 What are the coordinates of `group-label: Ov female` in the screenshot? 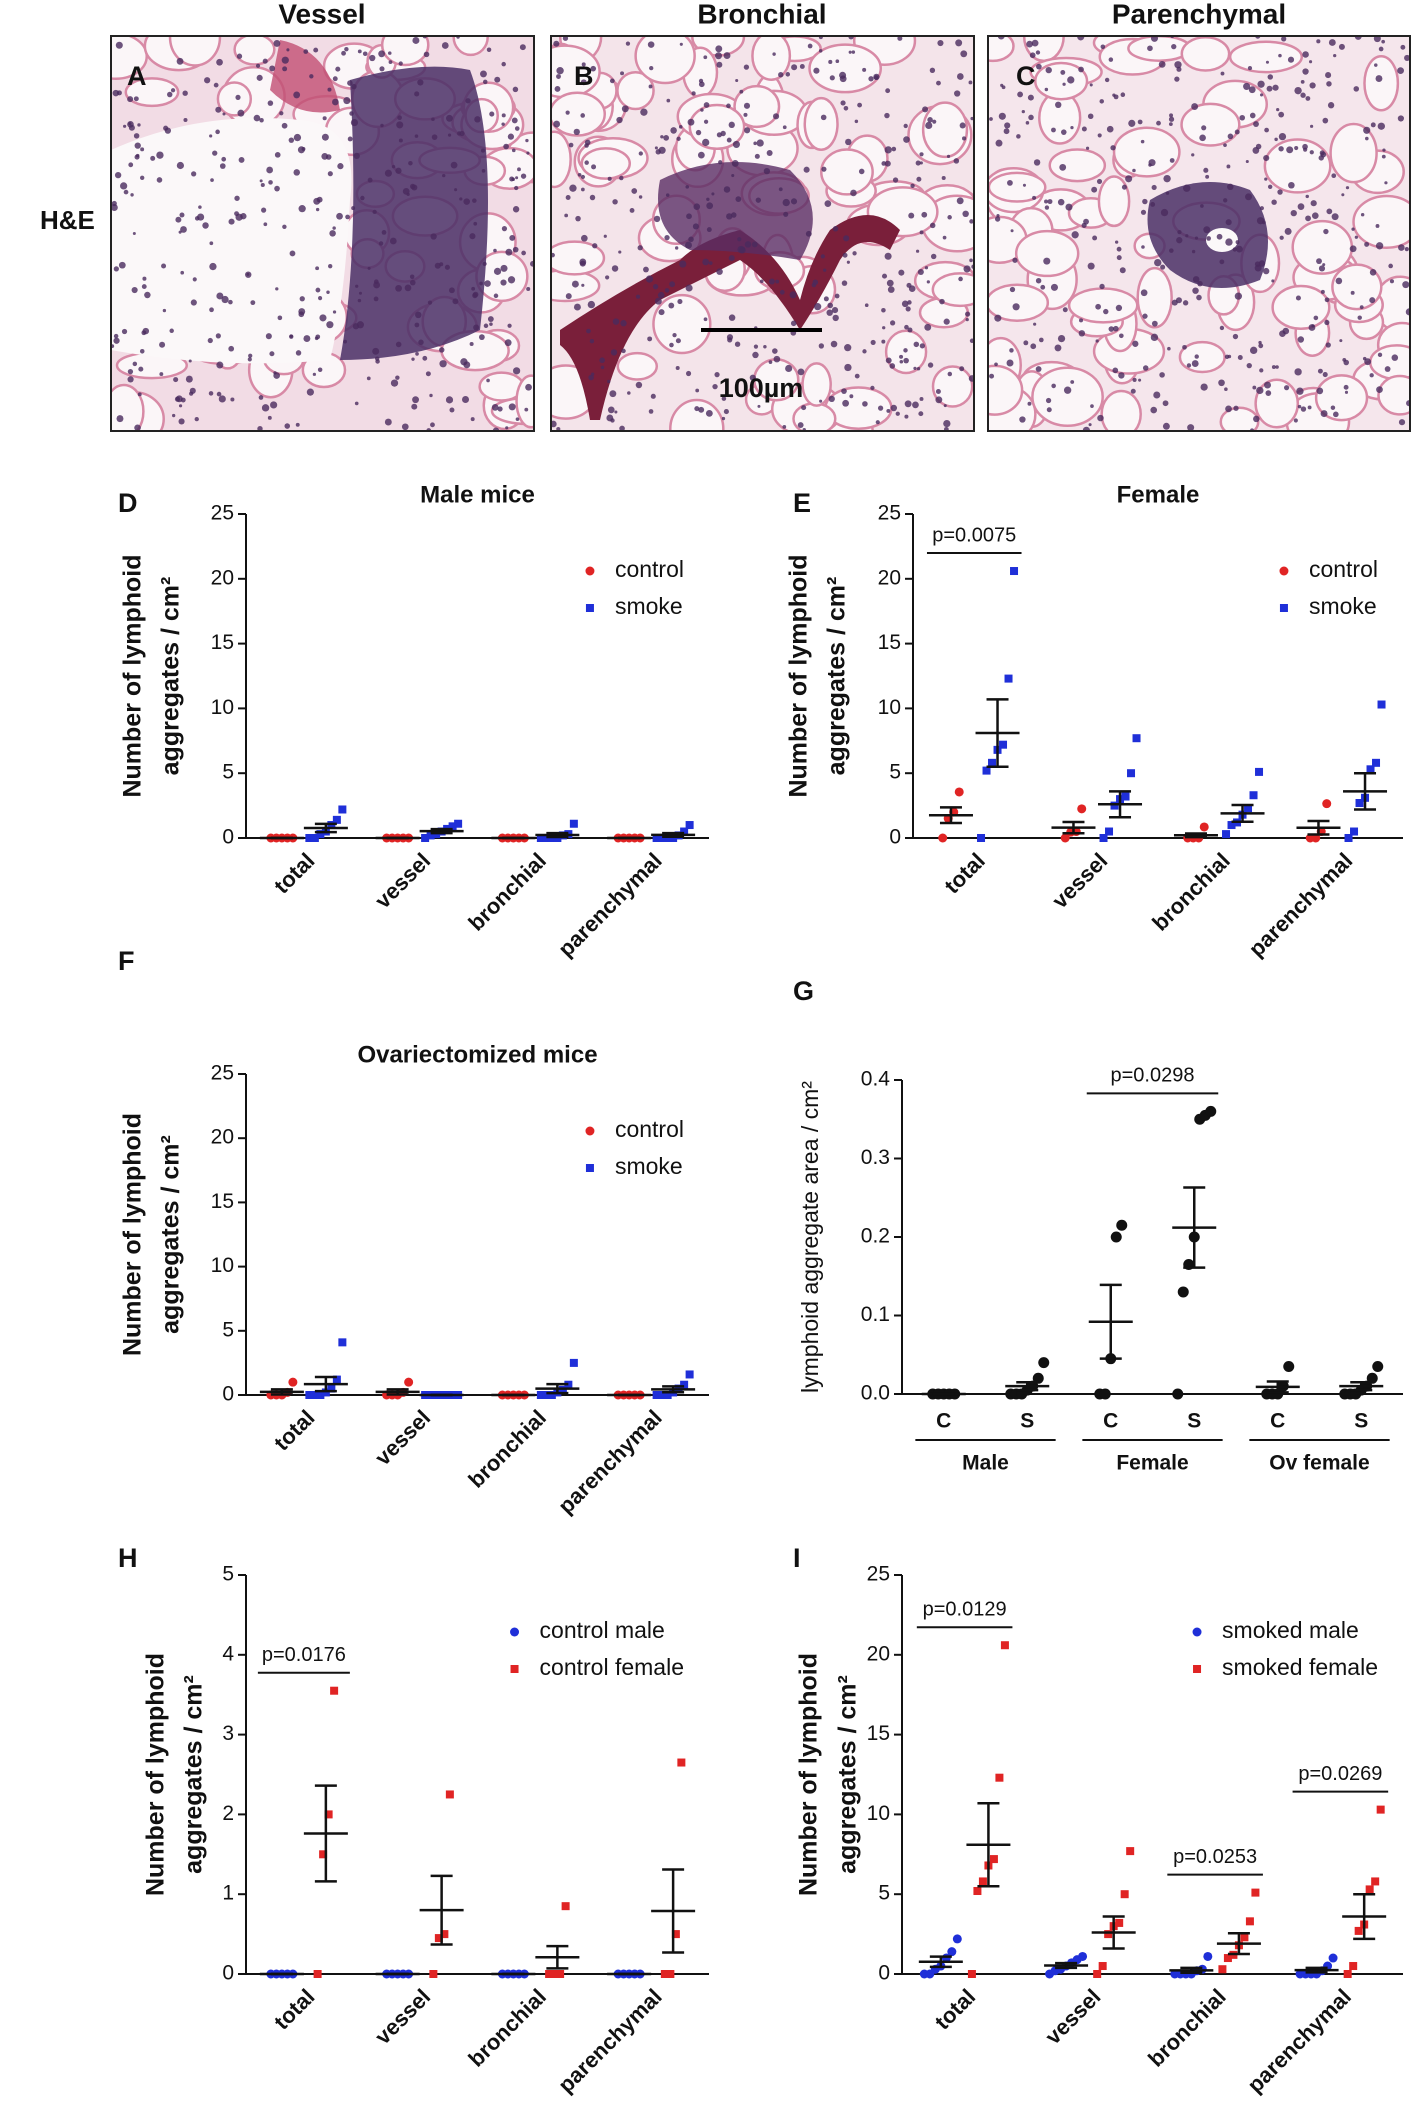 It's located at (1319, 1463).